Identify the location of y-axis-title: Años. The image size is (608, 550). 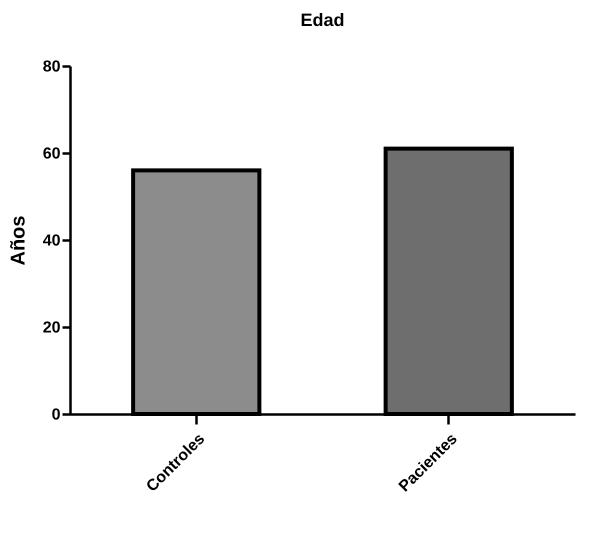
(19, 241).